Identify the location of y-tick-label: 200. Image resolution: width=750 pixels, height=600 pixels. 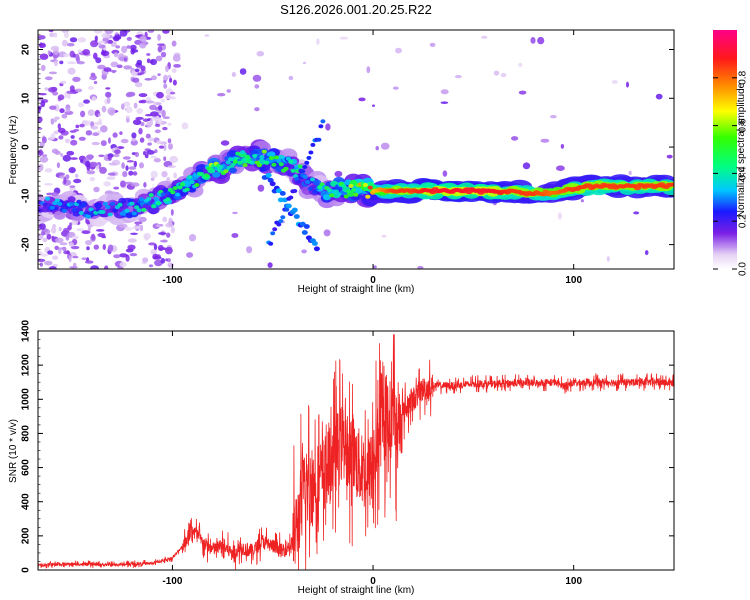
(26, 535).